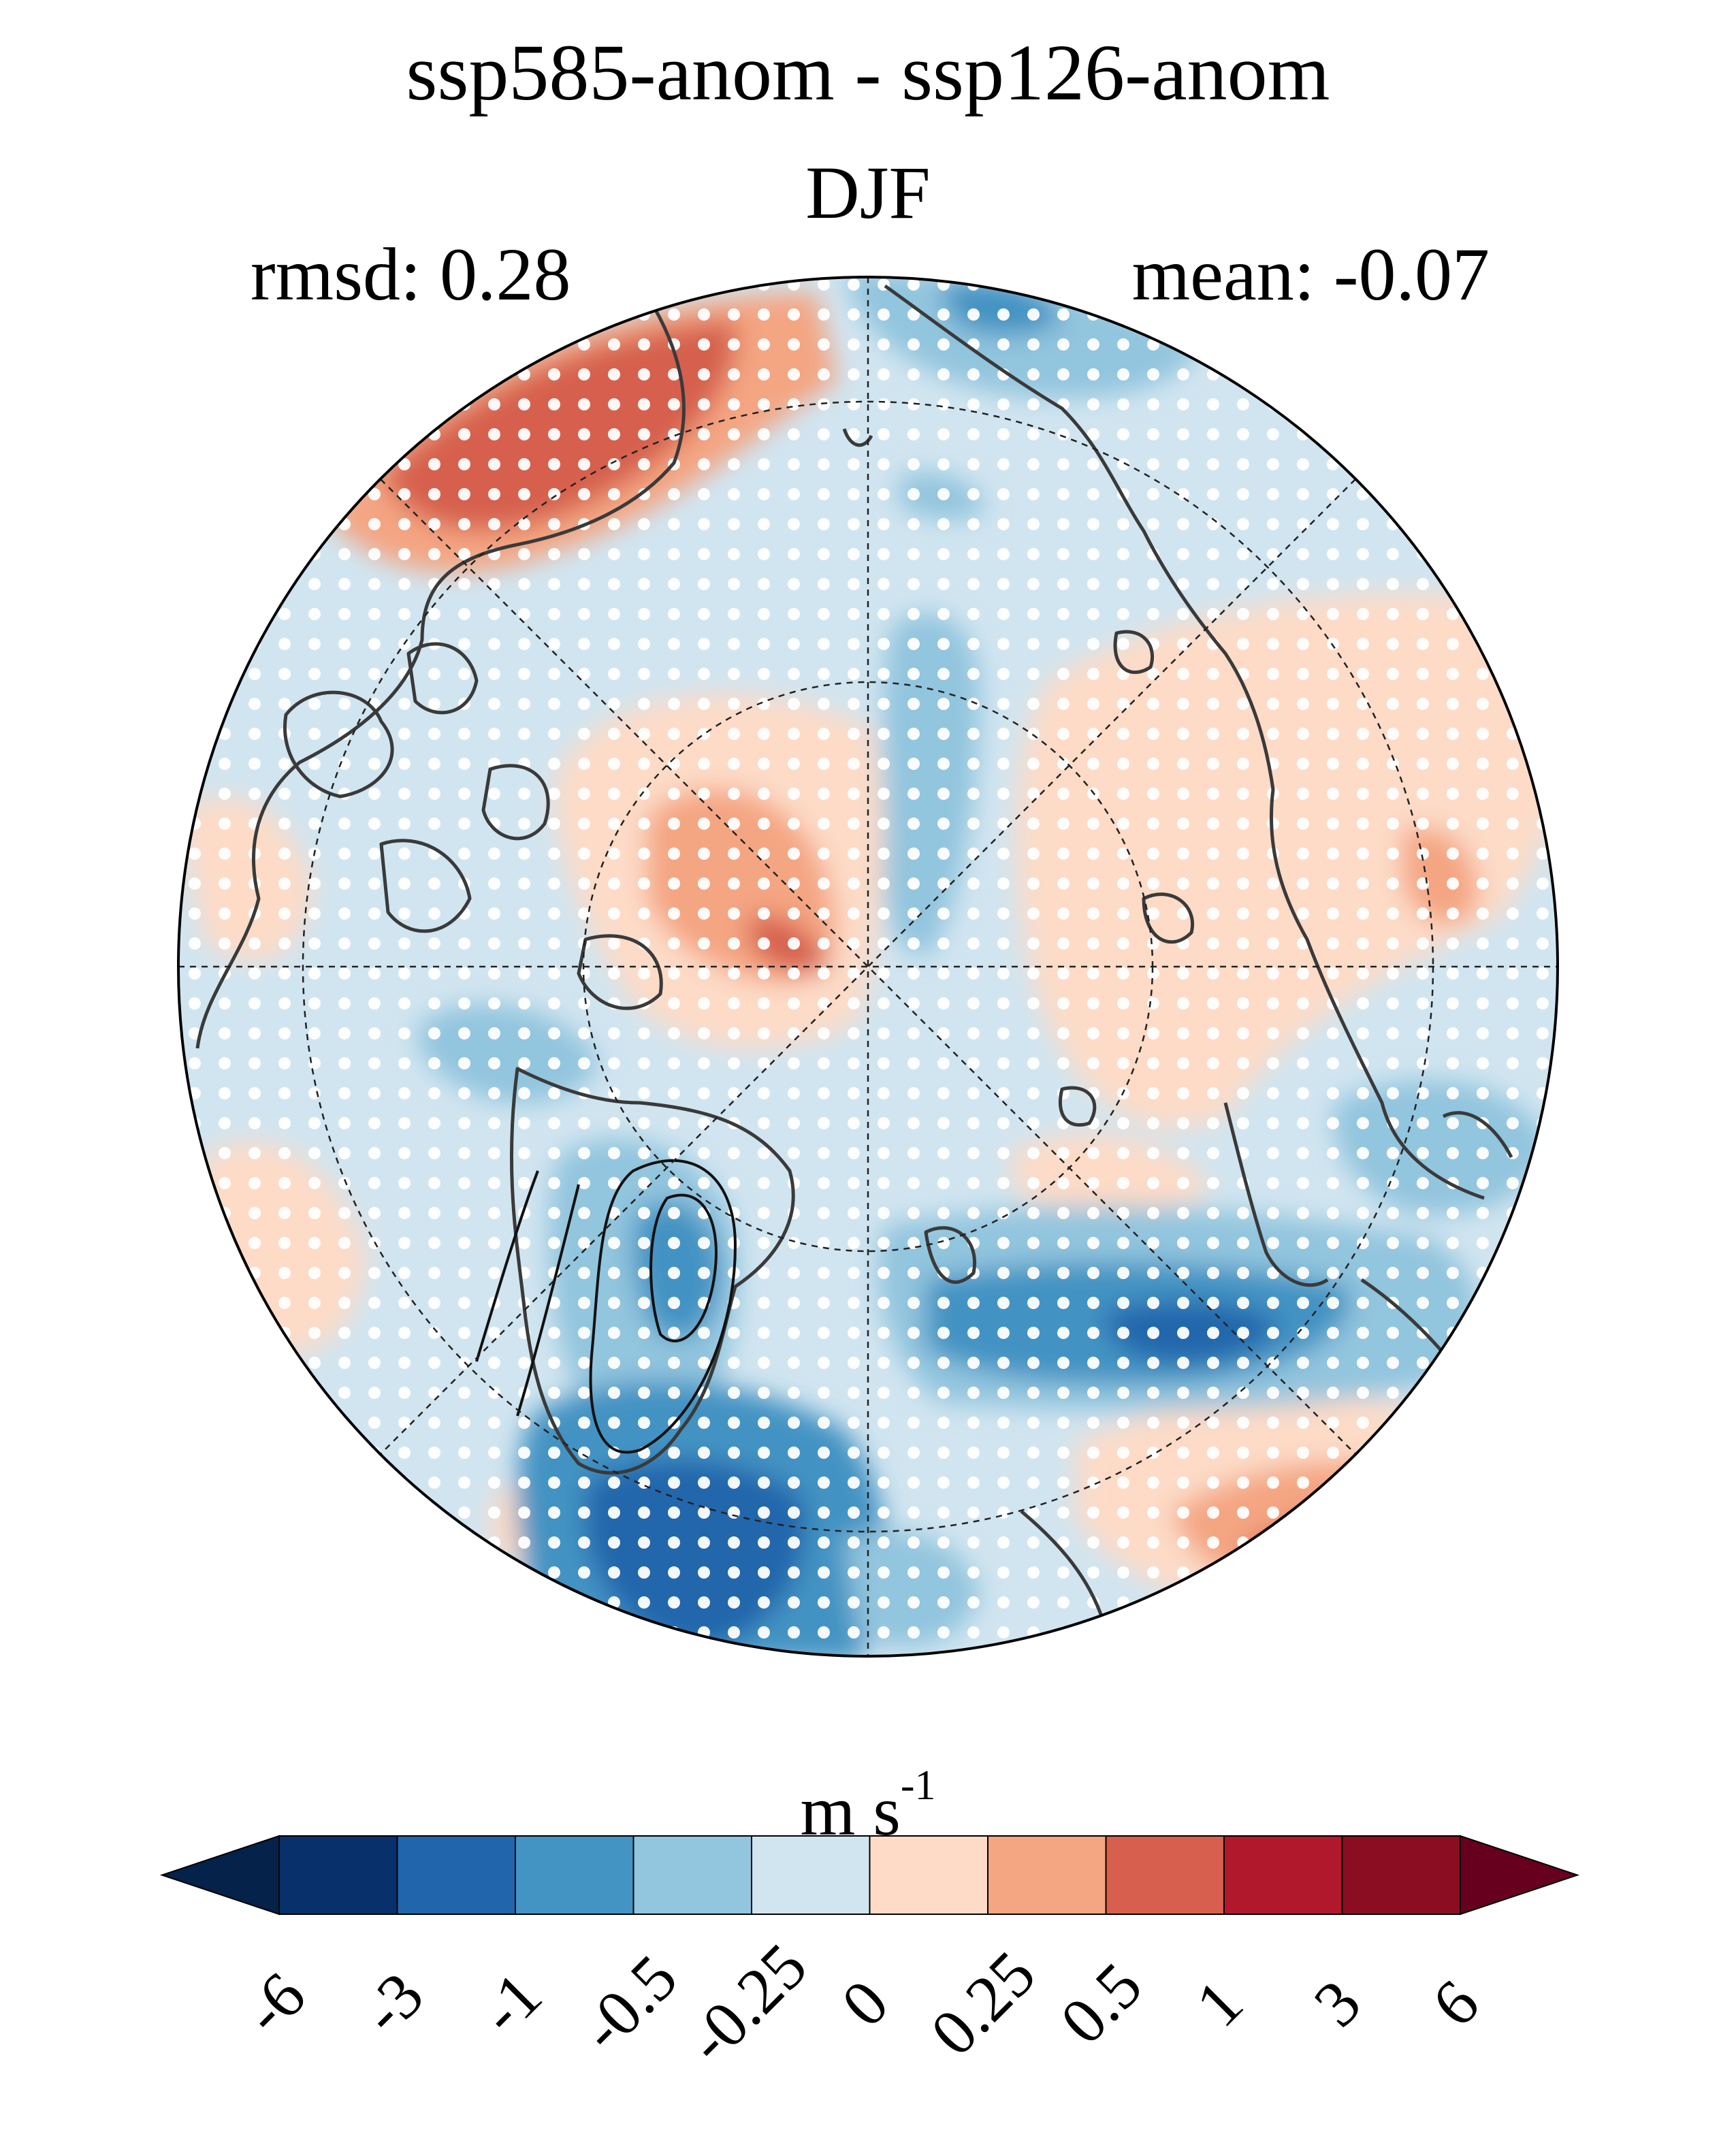  Describe the element at coordinates (219, 1875) in the screenshot. I see `colorbar-extend-low` at that location.